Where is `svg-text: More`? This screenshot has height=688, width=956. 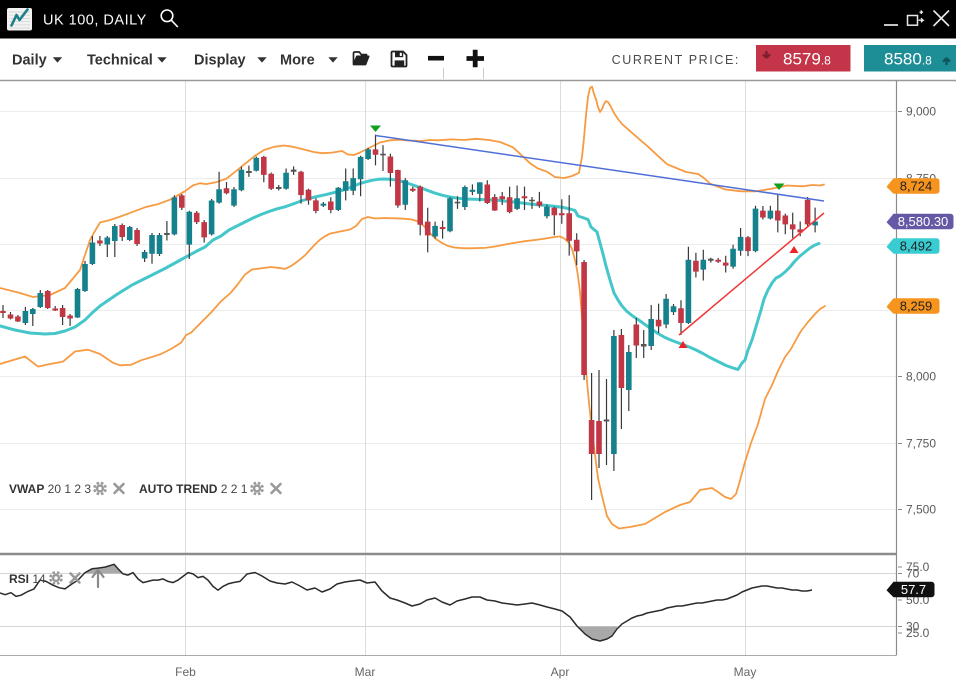
svg-text: More is located at coordinates (297, 61).